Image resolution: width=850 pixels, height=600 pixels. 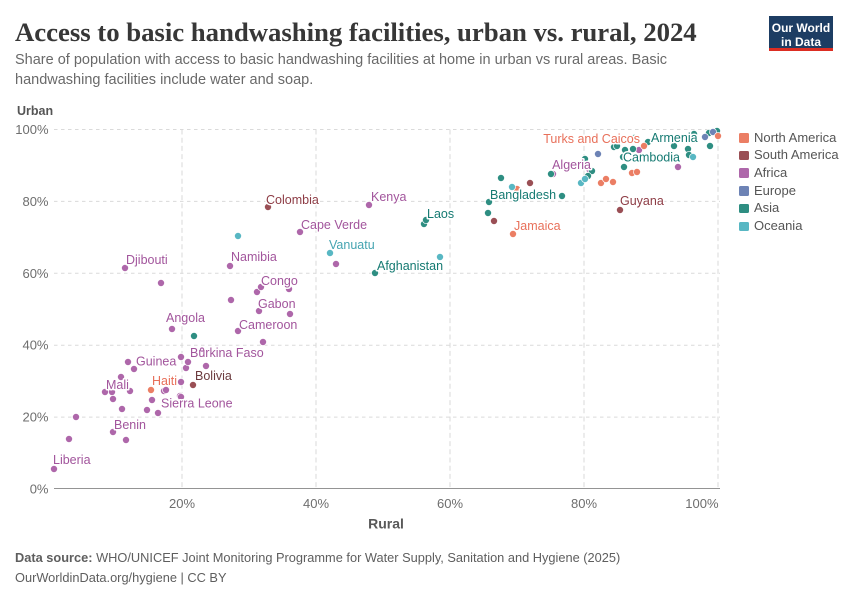 I want to click on svg-text: Gabon, so click(x=277, y=304).